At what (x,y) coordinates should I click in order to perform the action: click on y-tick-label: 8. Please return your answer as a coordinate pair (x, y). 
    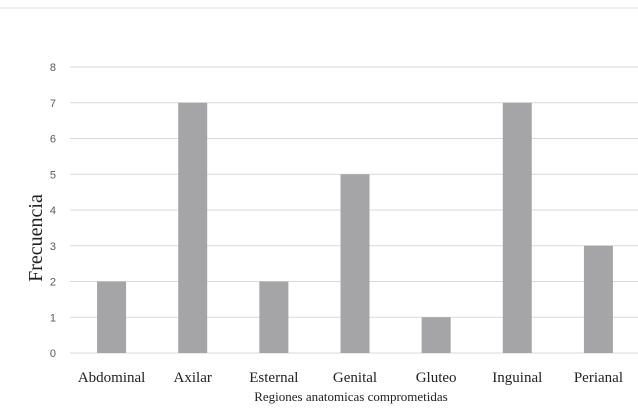
    Looking at the image, I should click on (53, 68).